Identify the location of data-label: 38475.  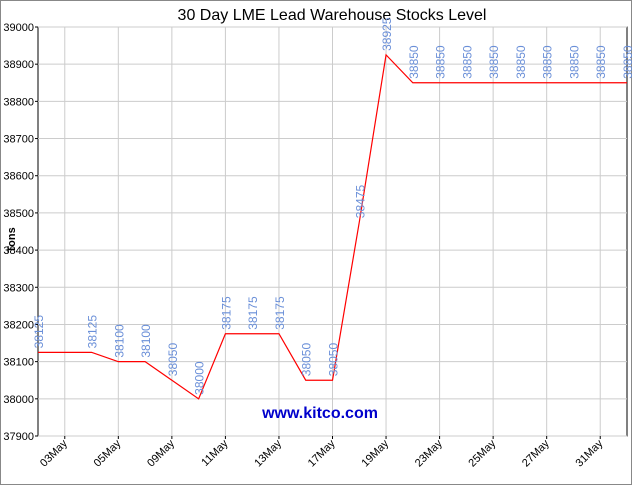
(360, 202).